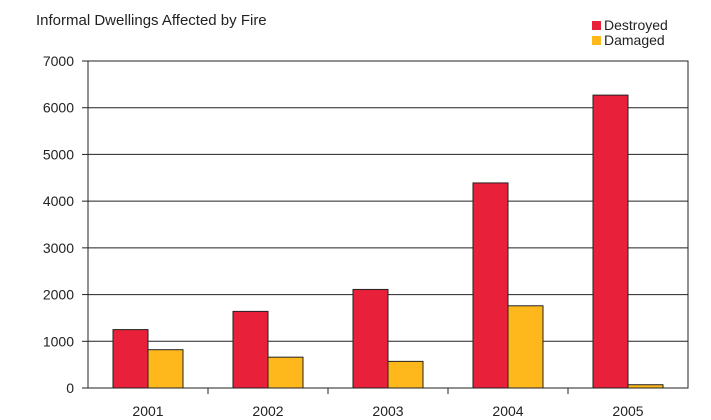 This screenshot has height=420, width=711. What do you see at coordinates (490, 285) in the screenshot?
I see `bar-destroyed-2004` at bounding box center [490, 285].